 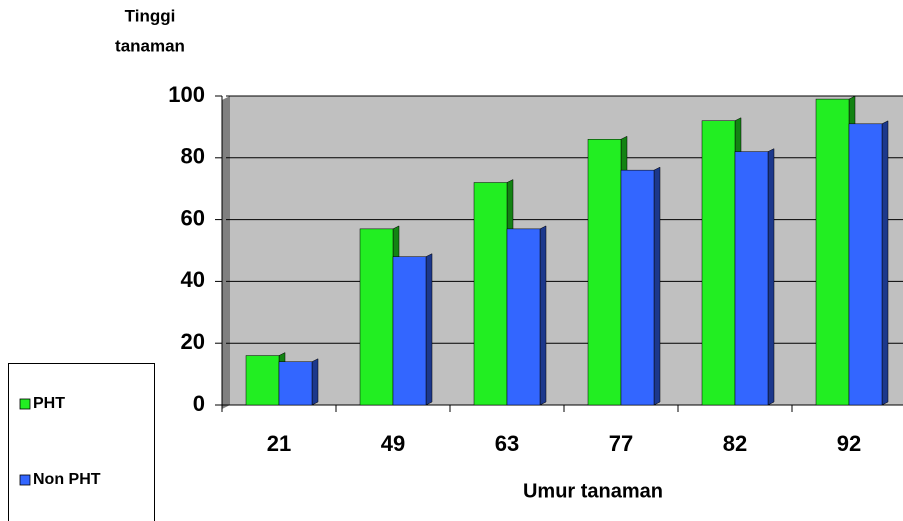 What do you see at coordinates (186, 94) in the screenshot?
I see `y-tick-label: 100` at bounding box center [186, 94].